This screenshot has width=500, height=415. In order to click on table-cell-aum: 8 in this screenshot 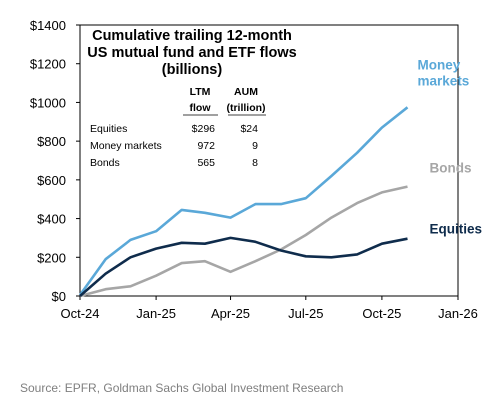, I will do `click(255, 163)`.